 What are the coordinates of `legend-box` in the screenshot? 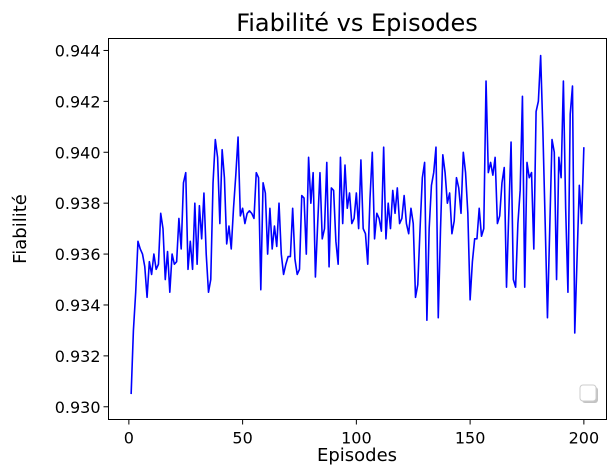 It's located at (588, 393).